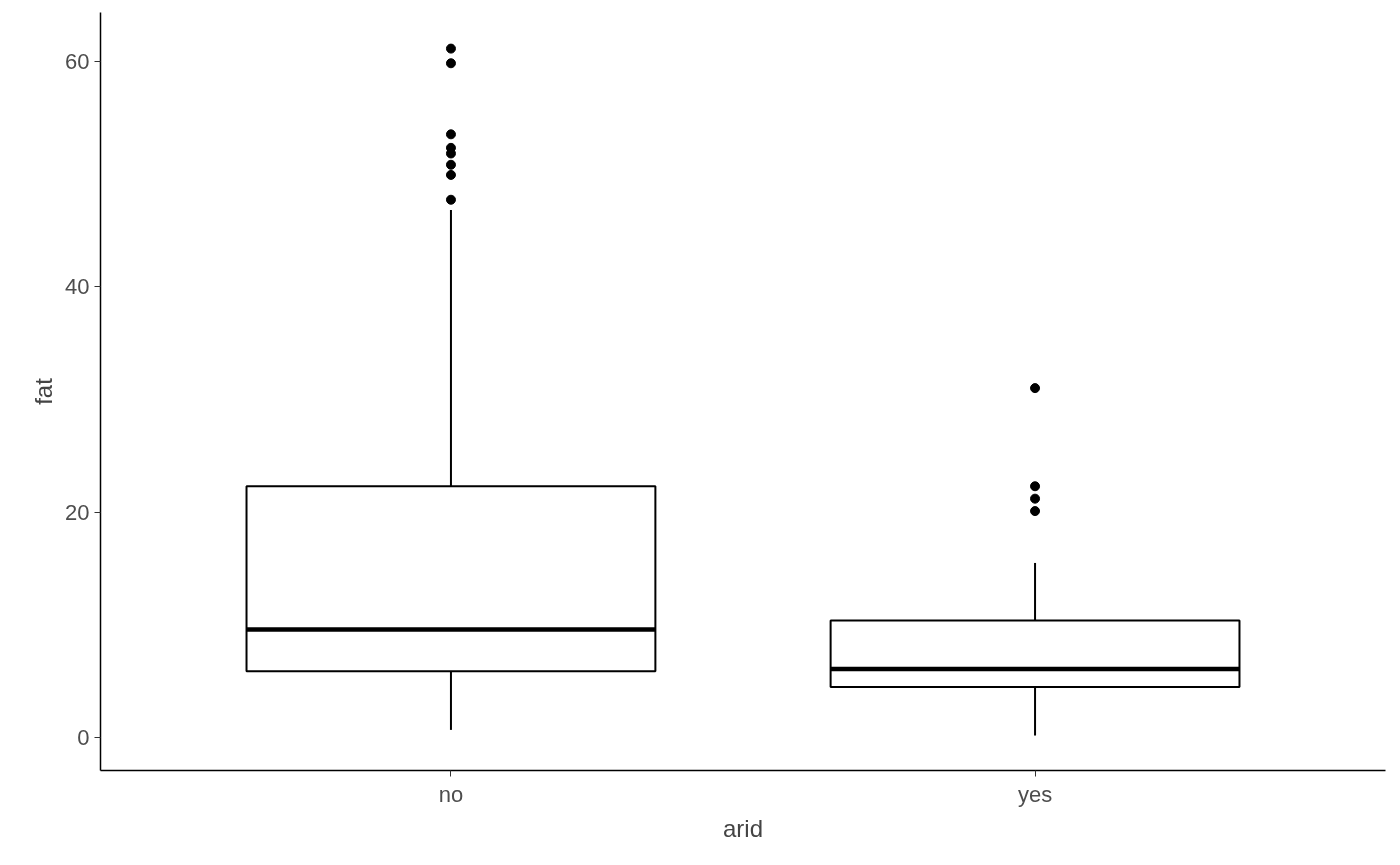 The height and width of the screenshot is (865, 1400). Describe the element at coordinates (83, 738) in the screenshot. I see `y-tick-label: 0` at that location.